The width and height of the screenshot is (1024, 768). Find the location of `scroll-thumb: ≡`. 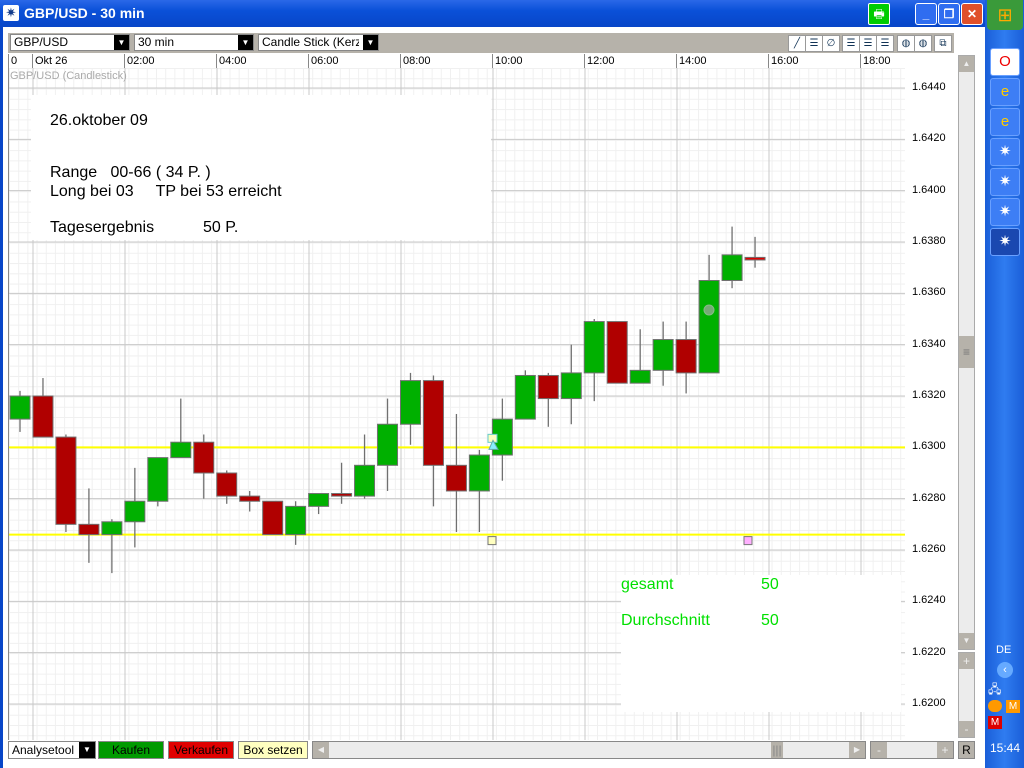

scroll-thumb: ≡ is located at coordinates (966, 352).